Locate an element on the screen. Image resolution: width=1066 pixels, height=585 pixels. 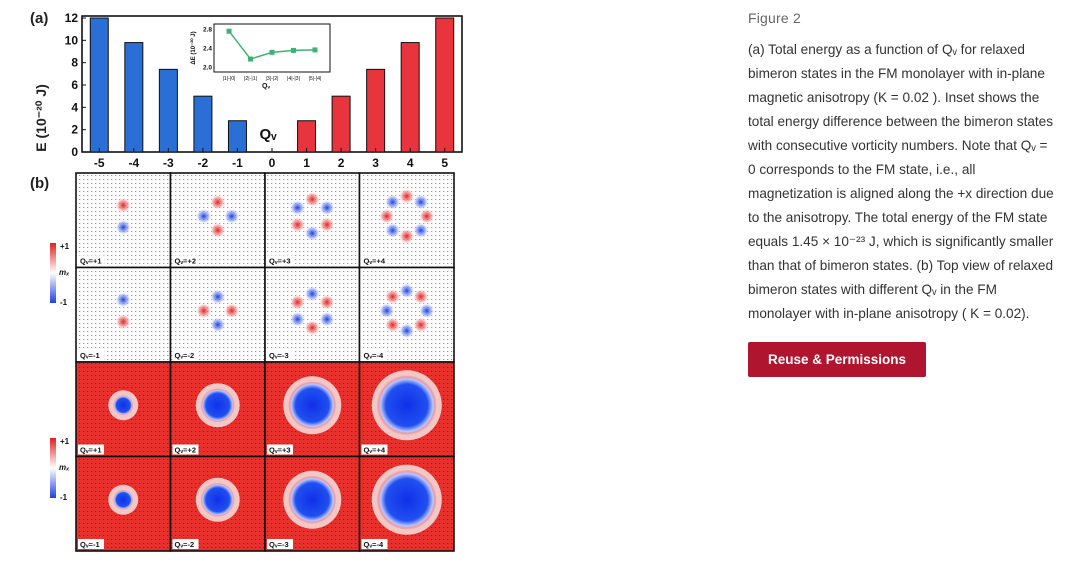
x-axis-label: Qᵥ is located at coordinates (268, 134).